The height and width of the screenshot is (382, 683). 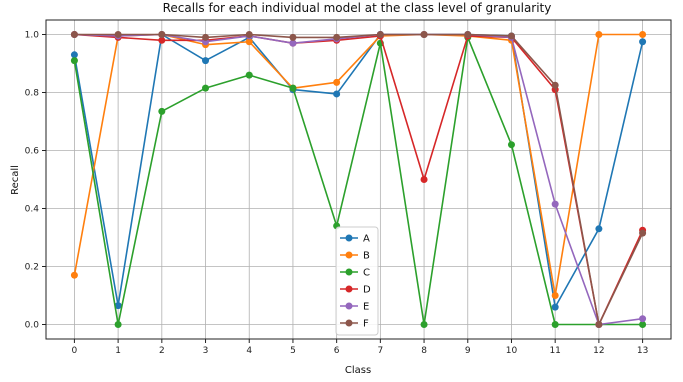 What do you see at coordinates (354, 307) in the screenshot?
I see `legend-item-e: E` at bounding box center [354, 307].